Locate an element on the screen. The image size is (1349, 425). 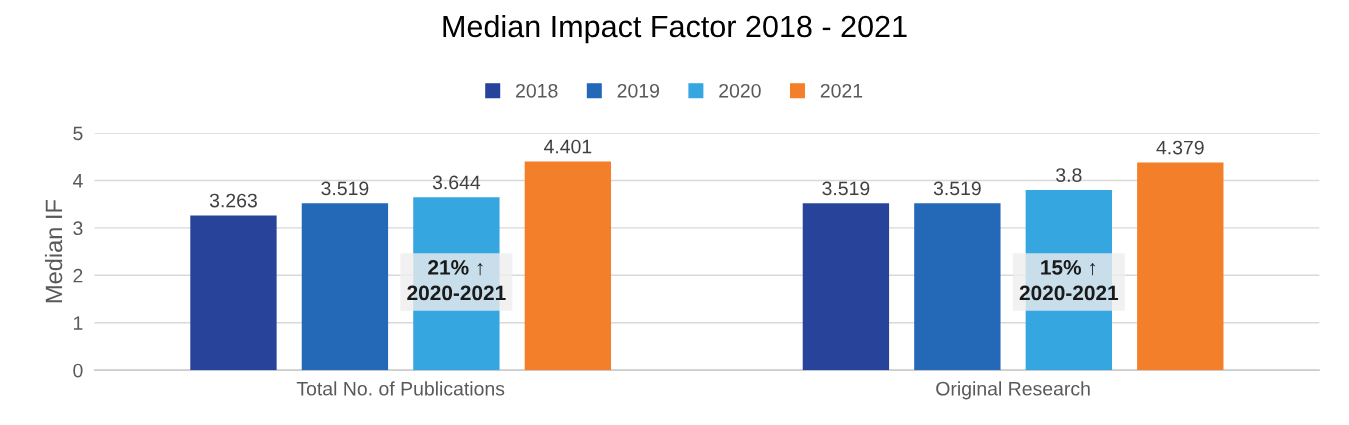
y-tick-label: 3 is located at coordinates (78, 228).